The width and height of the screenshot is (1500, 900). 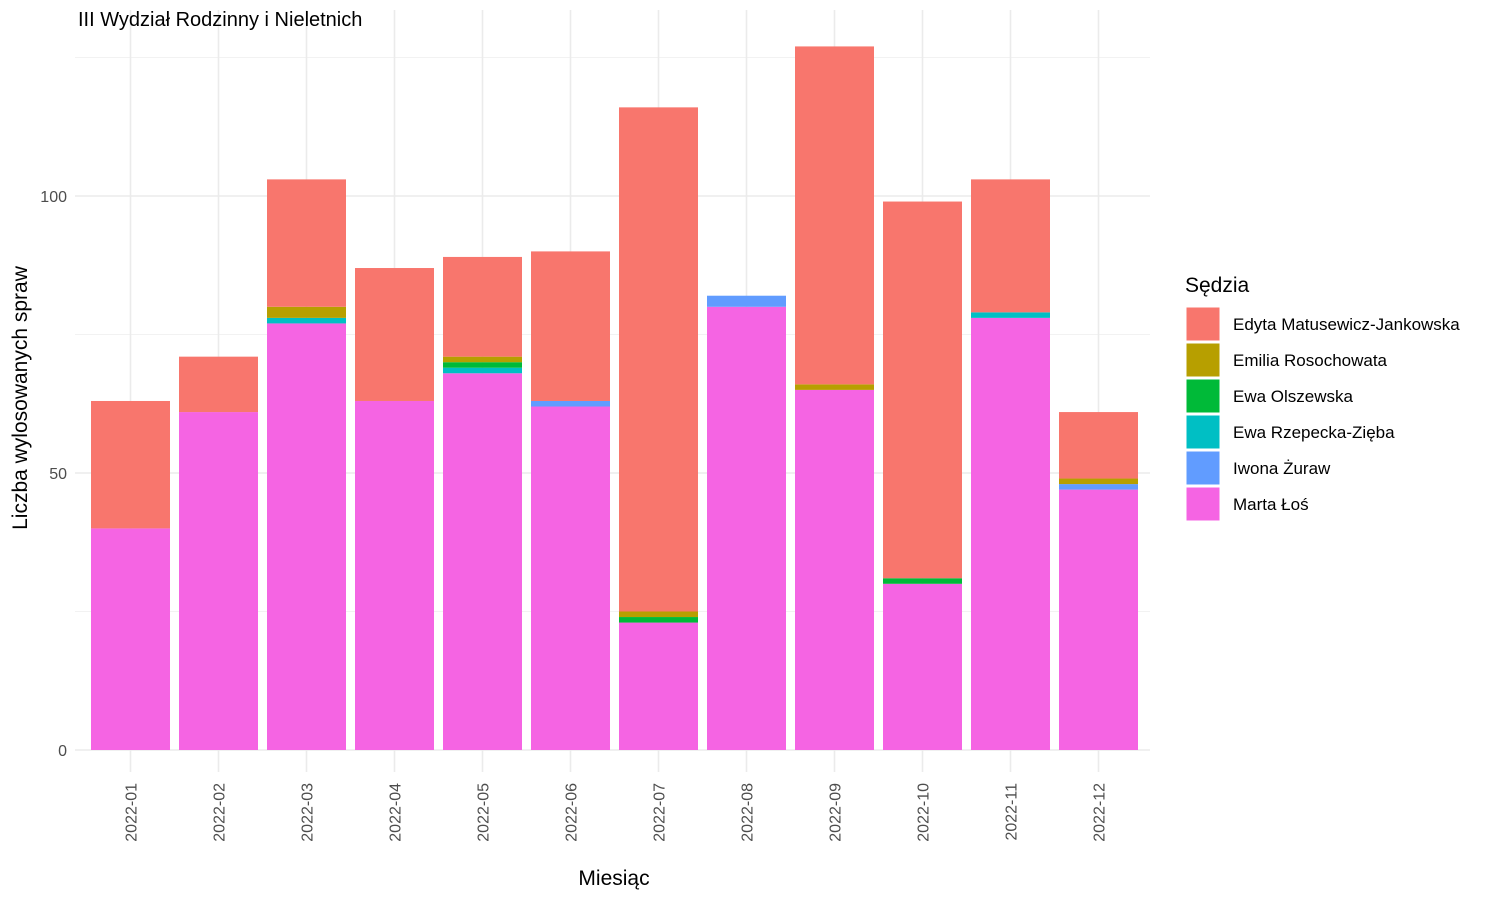 What do you see at coordinates (1293, 396) in the screenshot?
I see `legend-label: Ewa Olszewska` at bounding box center [1293, 396].